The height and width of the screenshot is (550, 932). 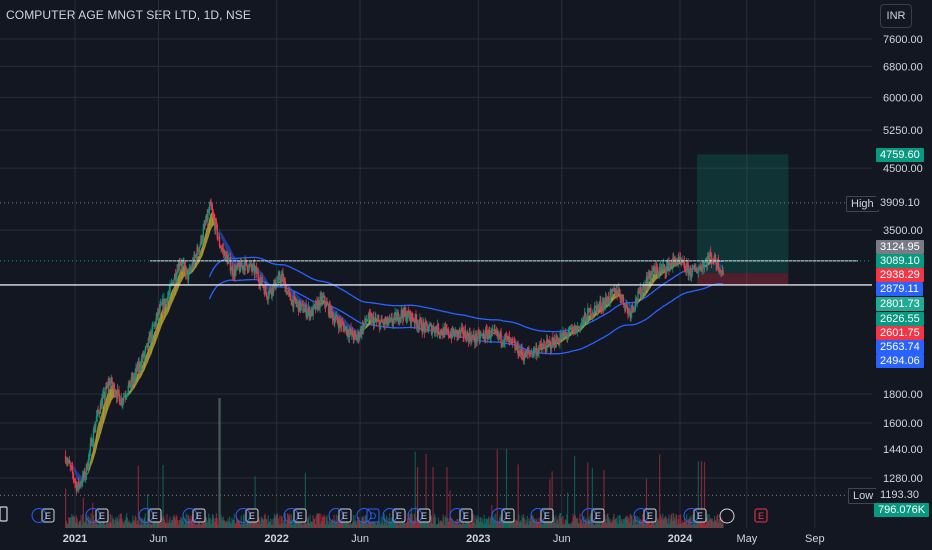 I want to click on sidebar-toggle-icon, so click(x=5, y=514).